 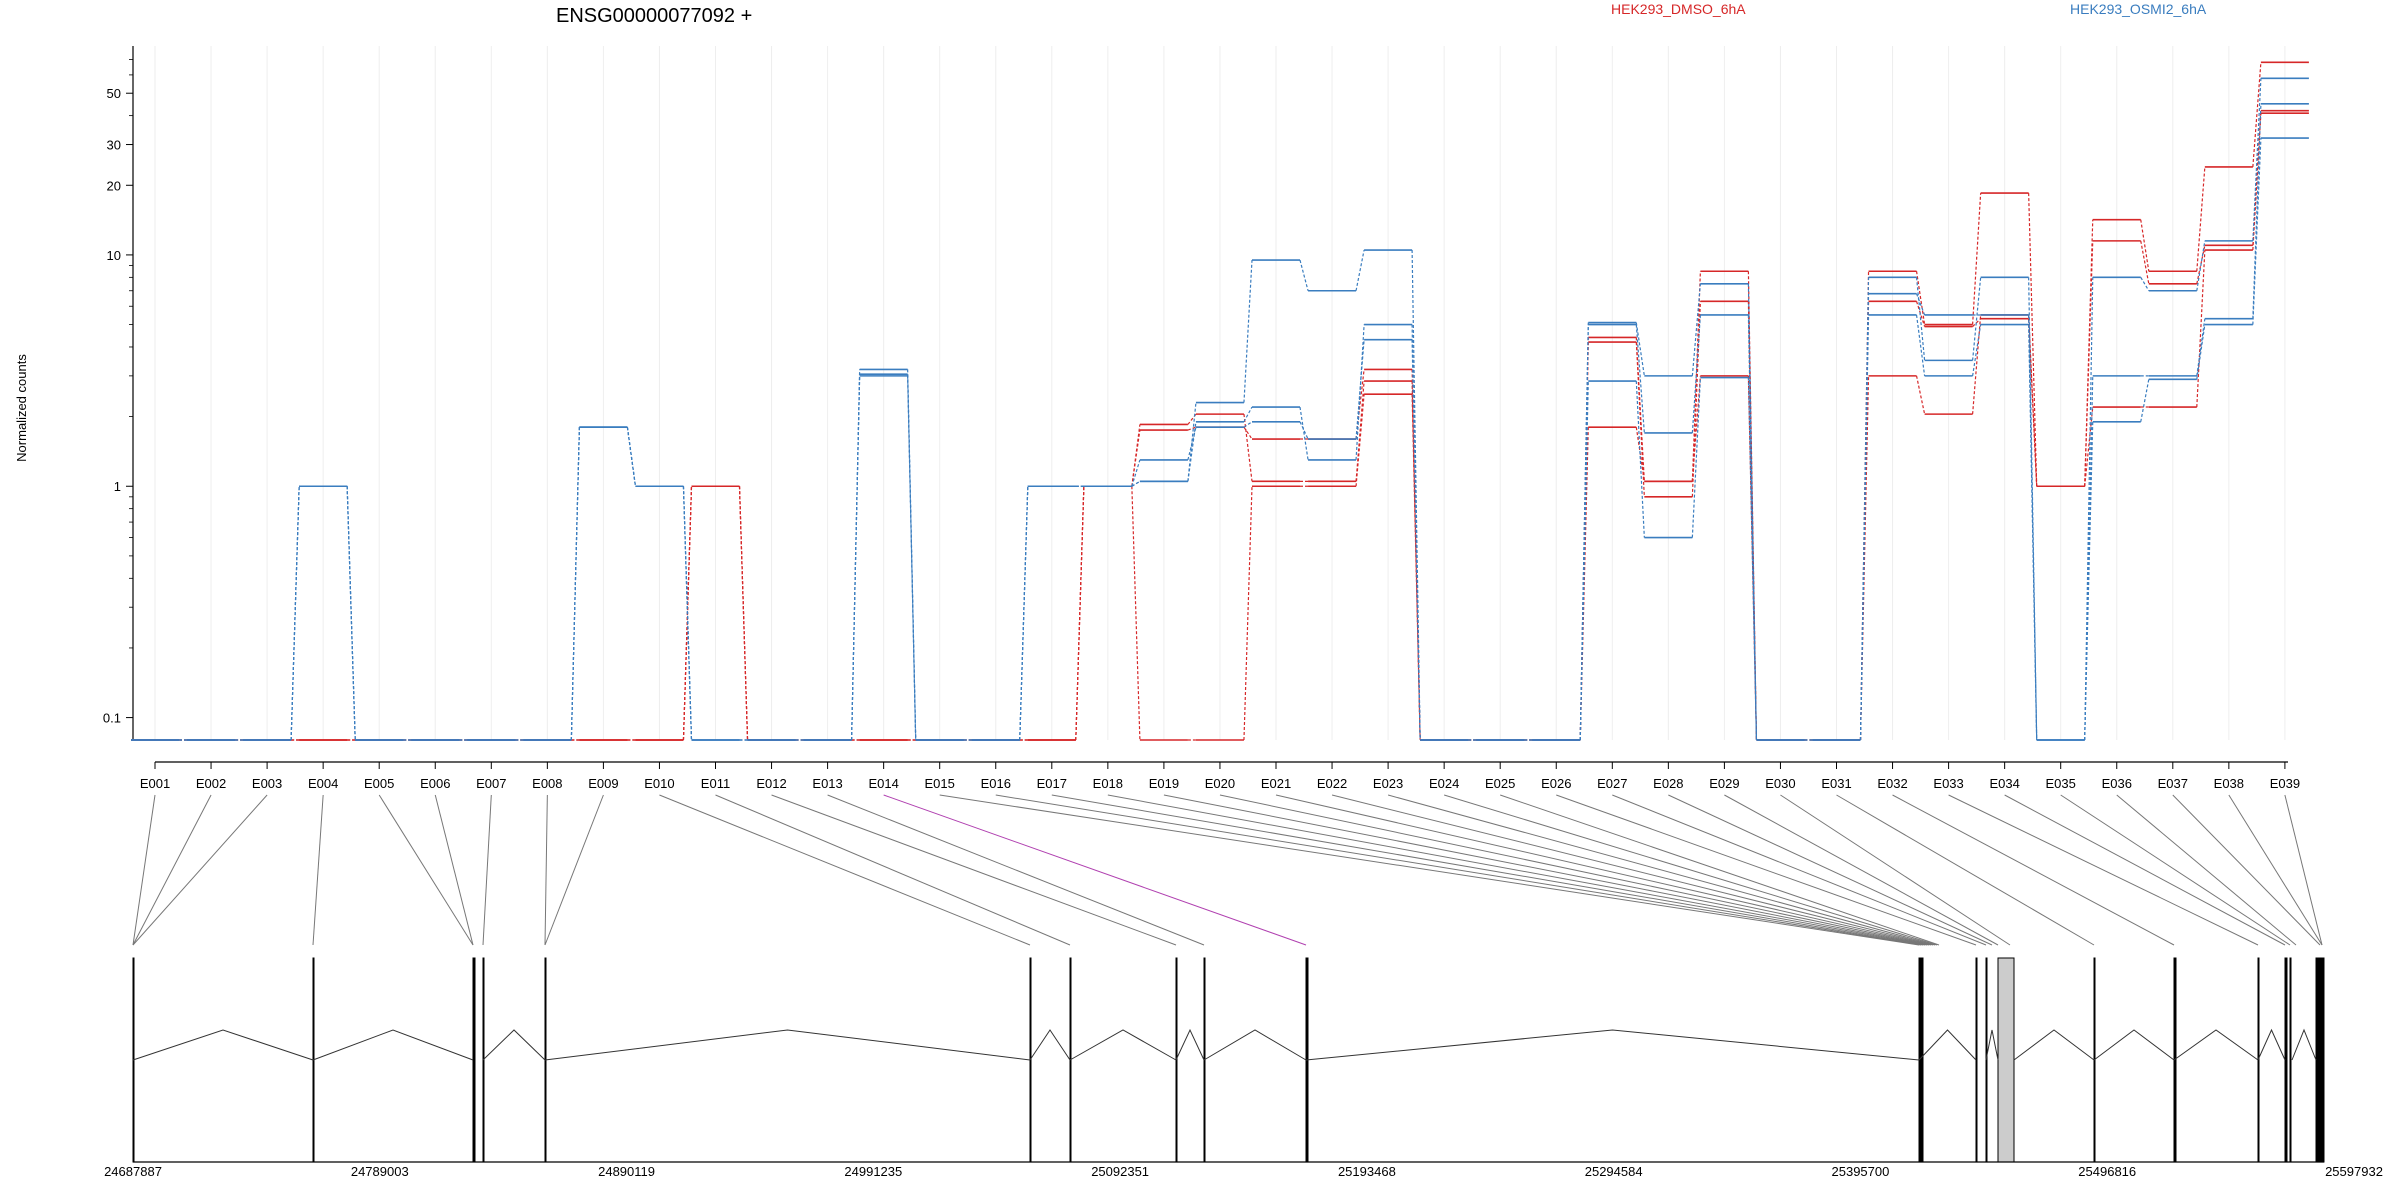 What do you see at coordinates (626, 1171) in the screenshot?
I see `genomic-coordinate-label: 24890119` at bounding box center [626, 1171].